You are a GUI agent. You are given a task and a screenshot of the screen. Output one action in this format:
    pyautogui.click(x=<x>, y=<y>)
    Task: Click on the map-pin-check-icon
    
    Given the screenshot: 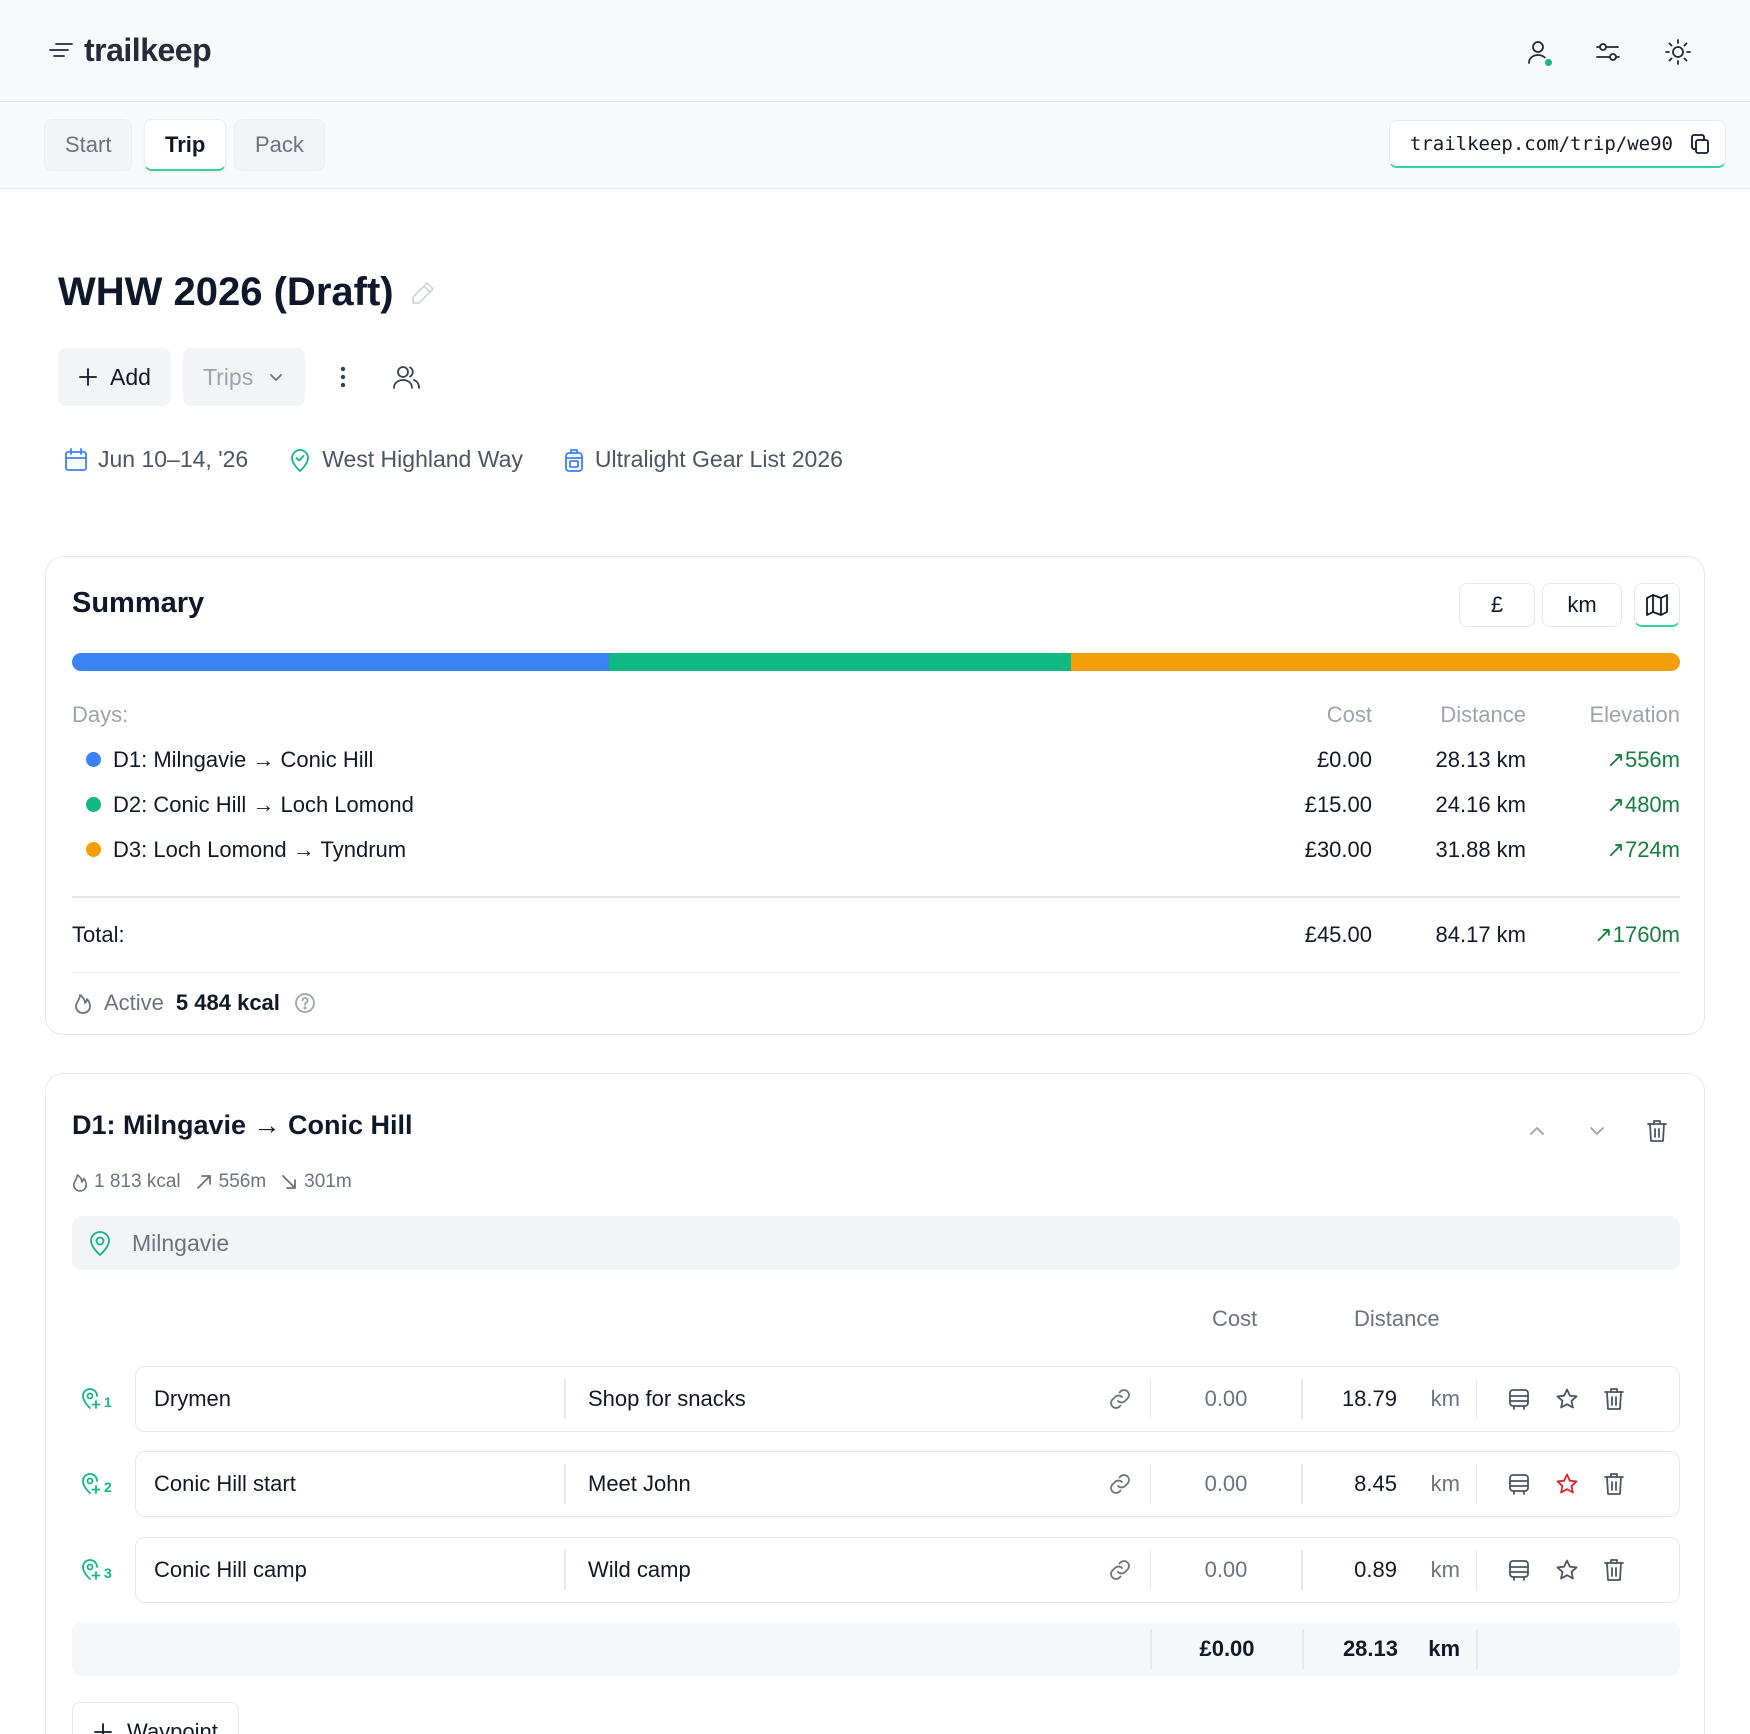 What is the action you would take?
    pyautogui.click(x=300, y=460)
    